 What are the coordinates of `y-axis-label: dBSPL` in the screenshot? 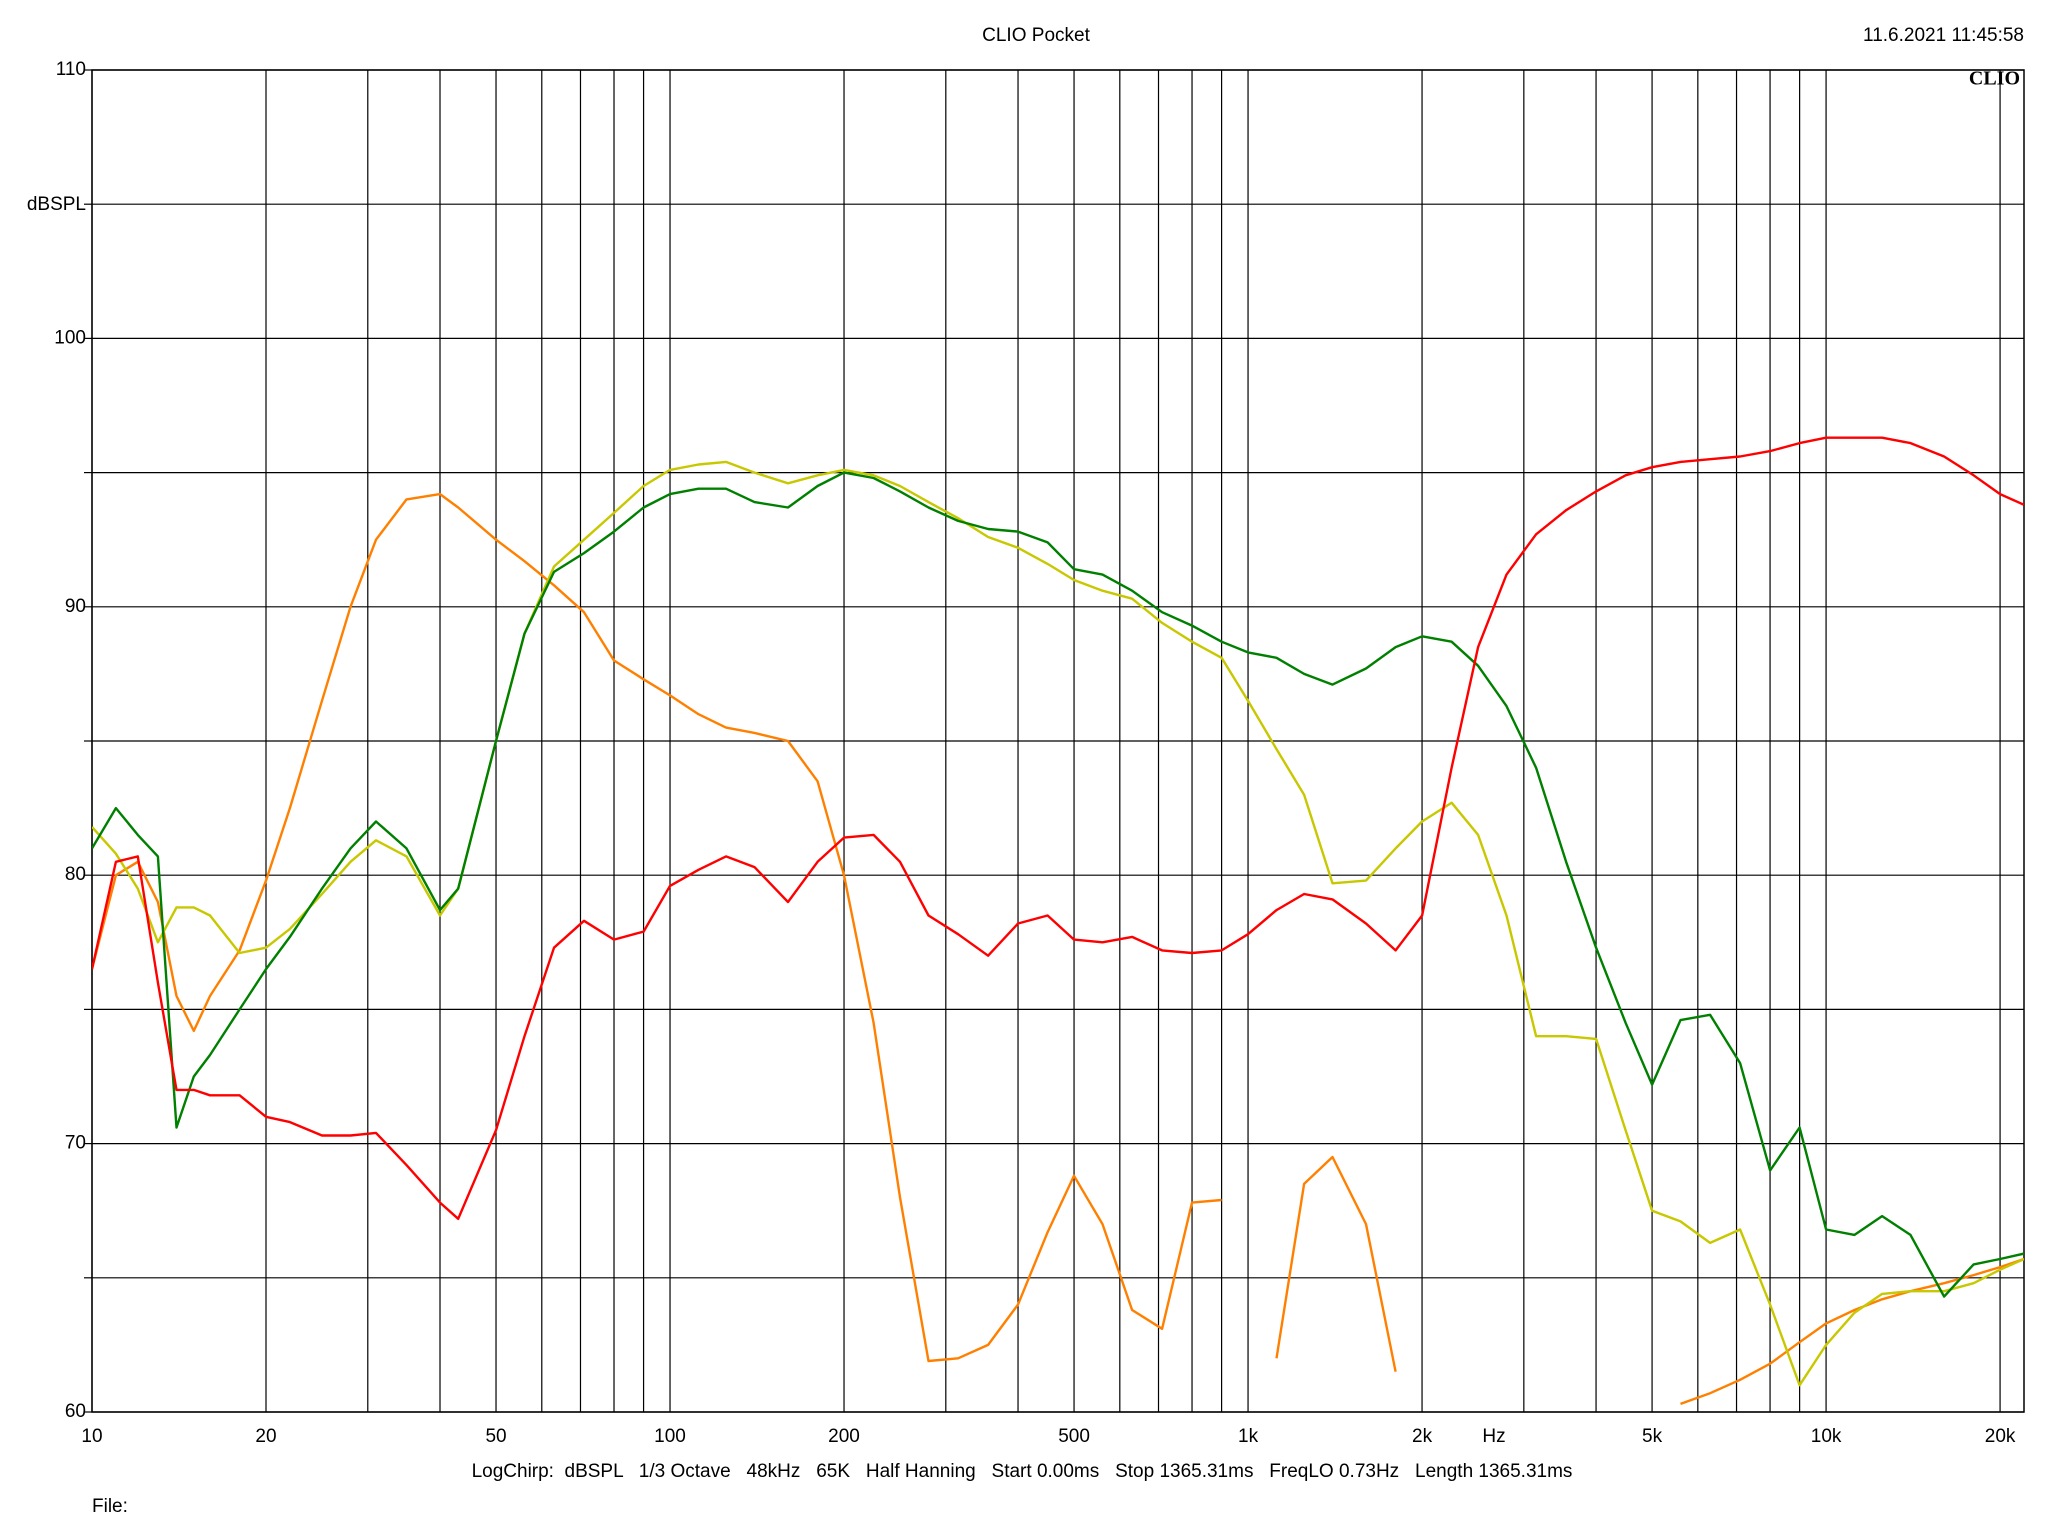 It's located at (56, 204).